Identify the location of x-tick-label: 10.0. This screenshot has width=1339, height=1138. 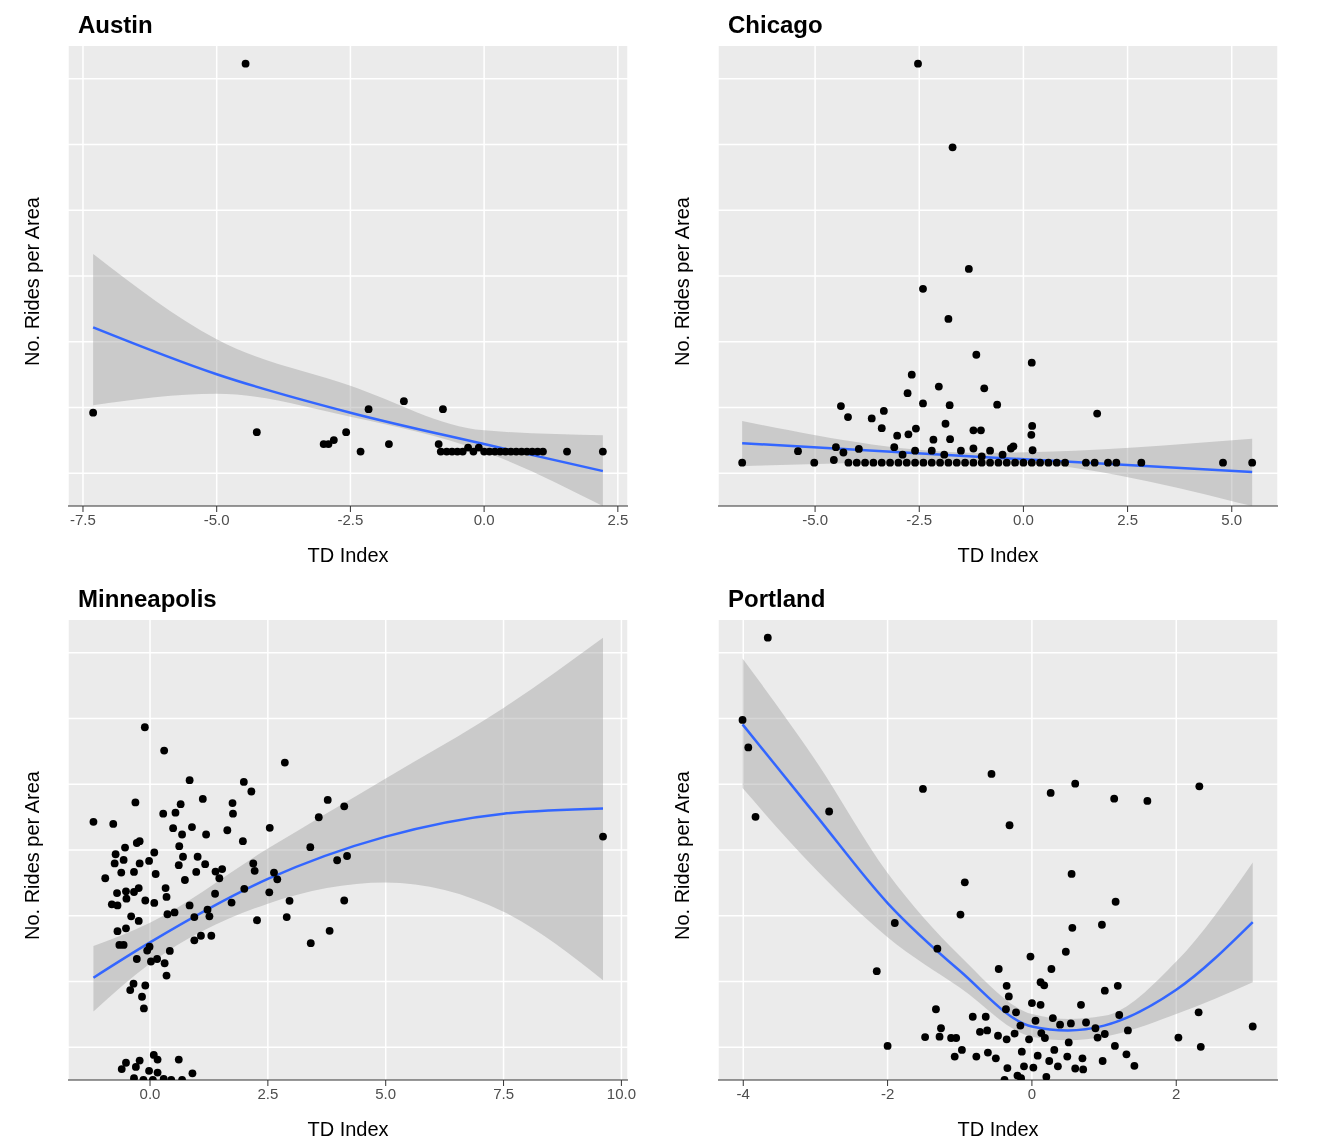
(621, 1093).